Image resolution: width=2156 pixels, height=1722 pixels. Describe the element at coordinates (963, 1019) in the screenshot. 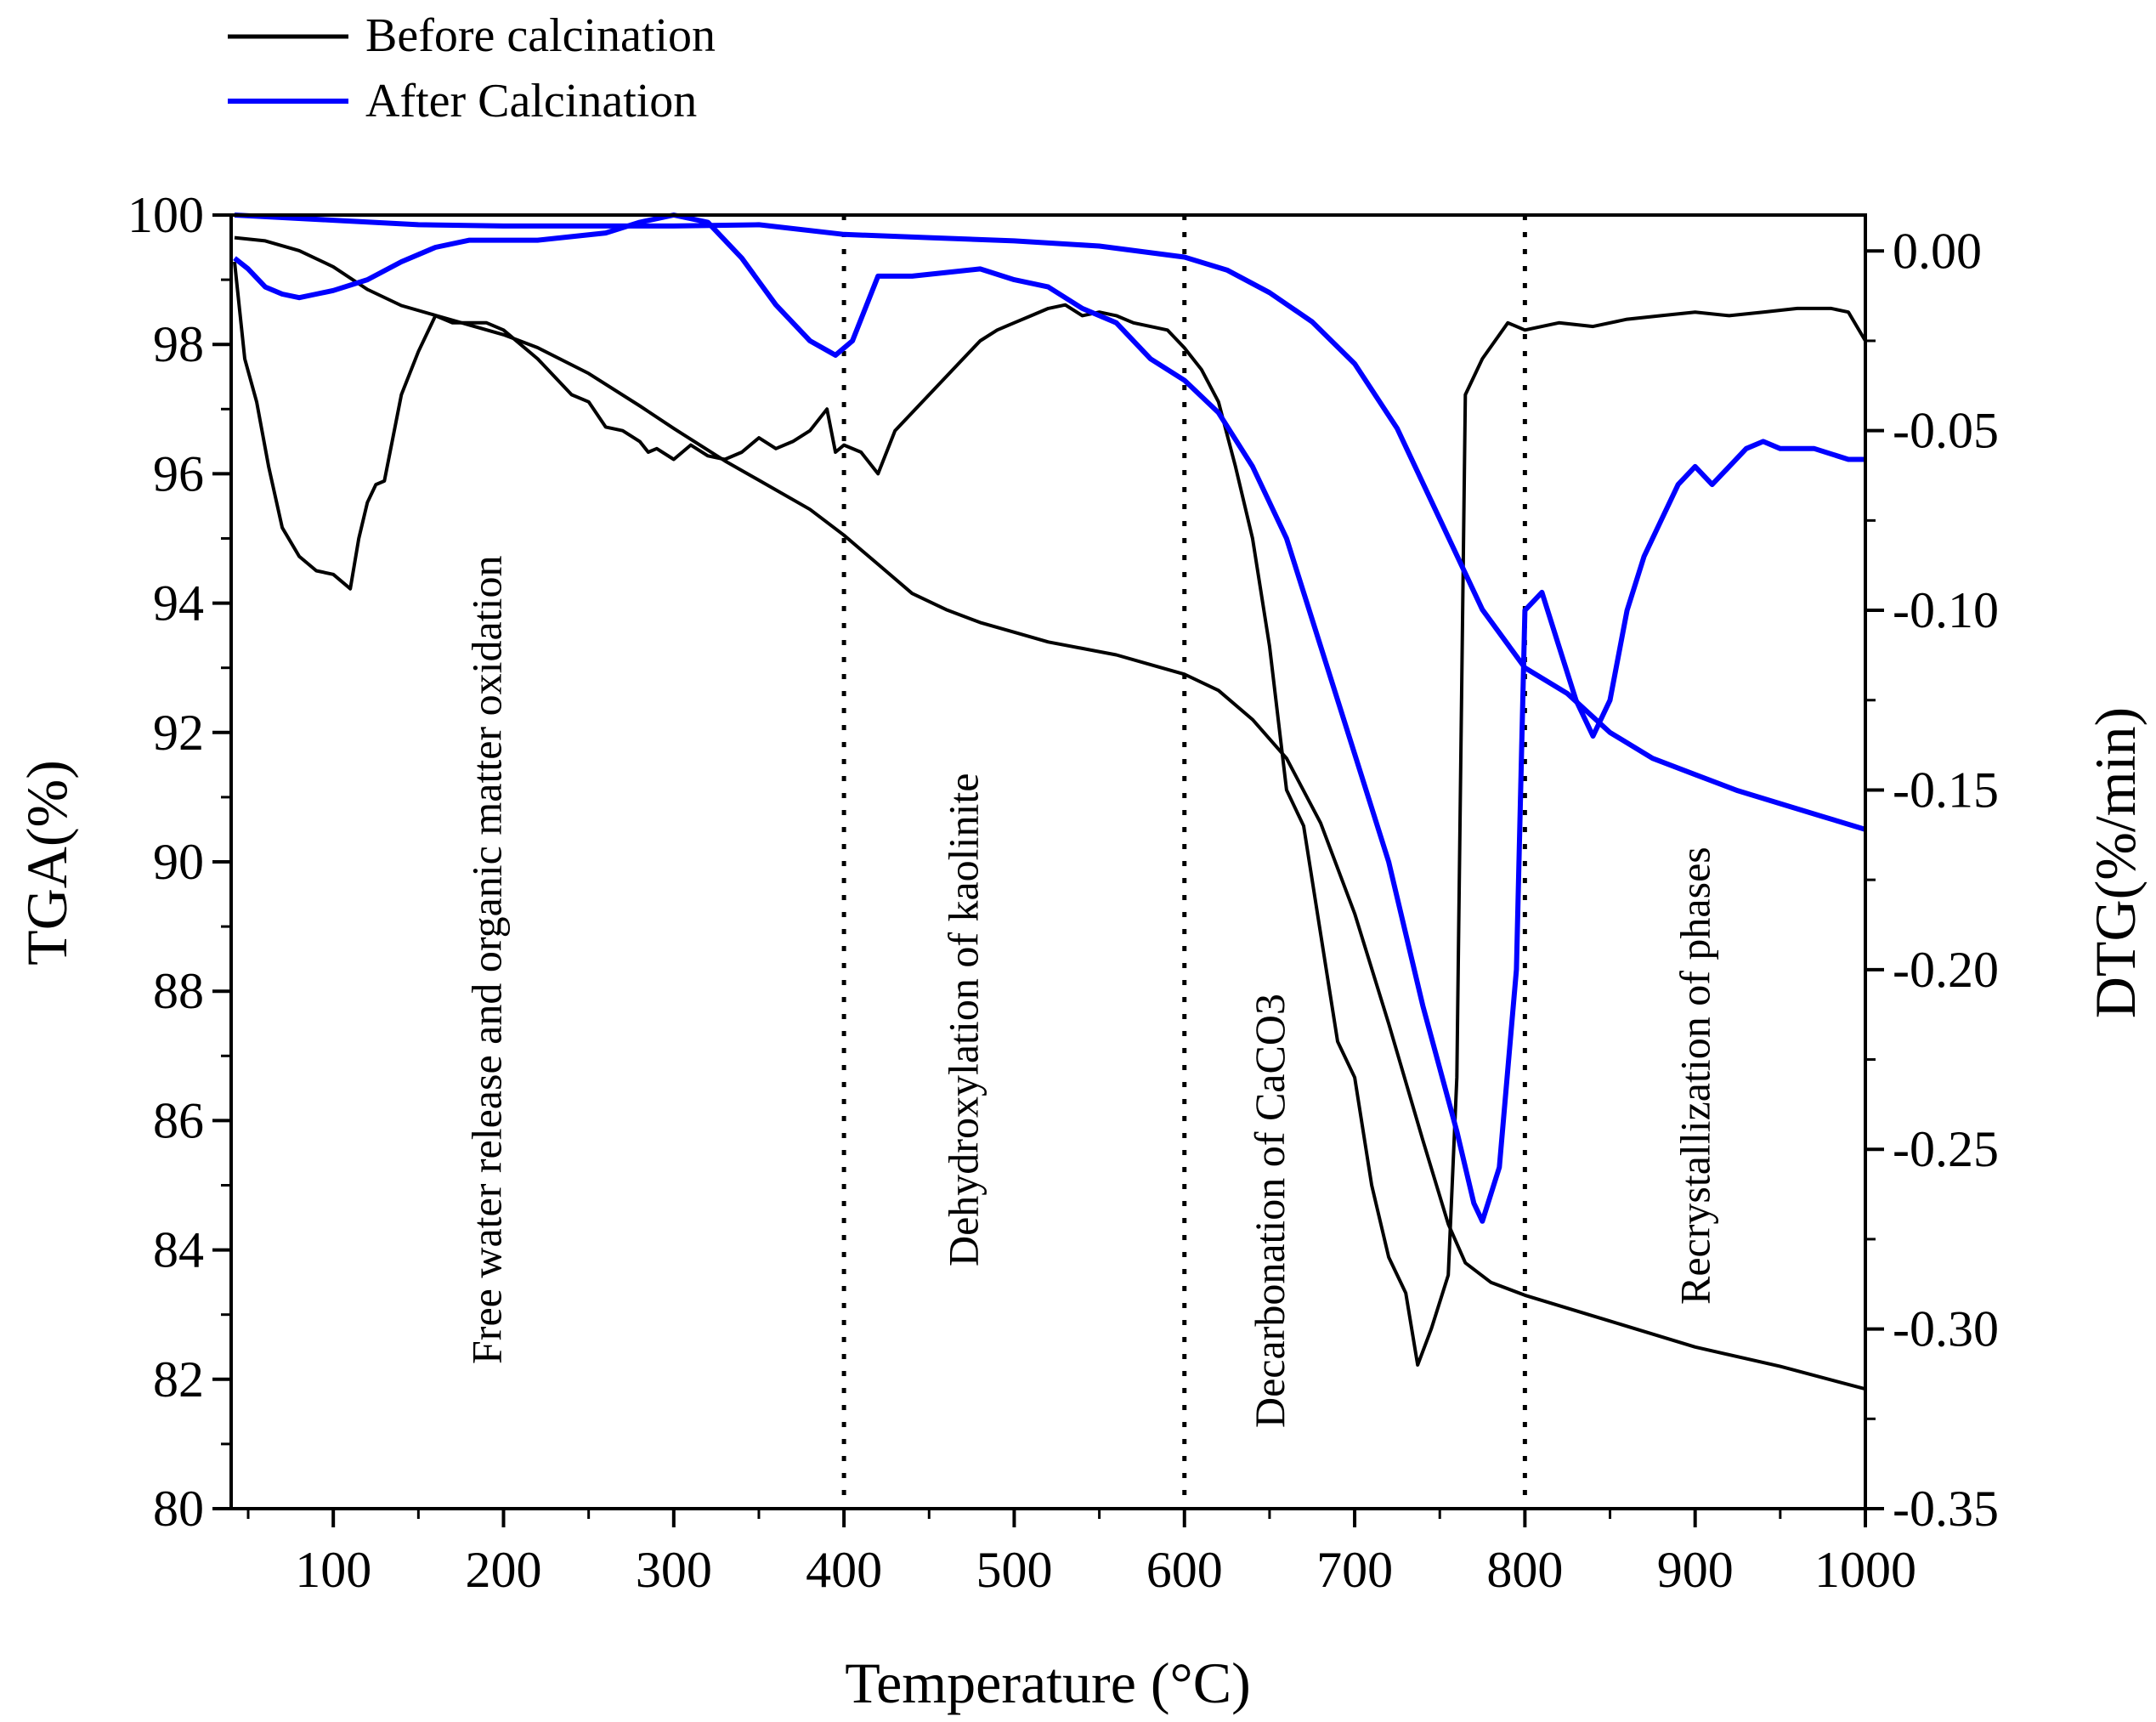

I see `annotation-1: Dehydroxylation of kaolinite` at that location.